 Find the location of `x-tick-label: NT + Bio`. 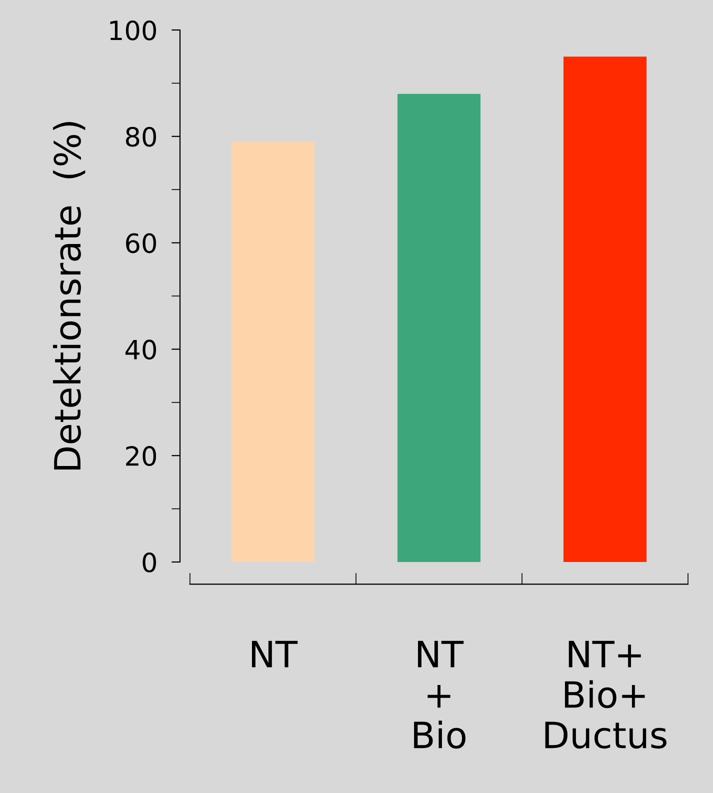

x-tick-label: NT + Bio is located at coordinates (440, 694).